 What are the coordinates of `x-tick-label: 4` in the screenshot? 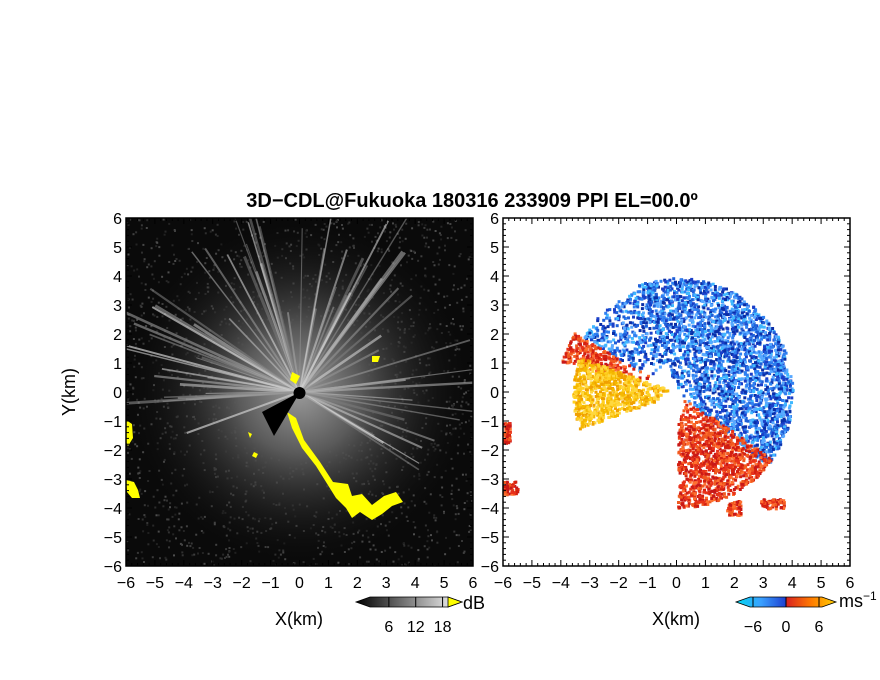 It's located at (415, 583).